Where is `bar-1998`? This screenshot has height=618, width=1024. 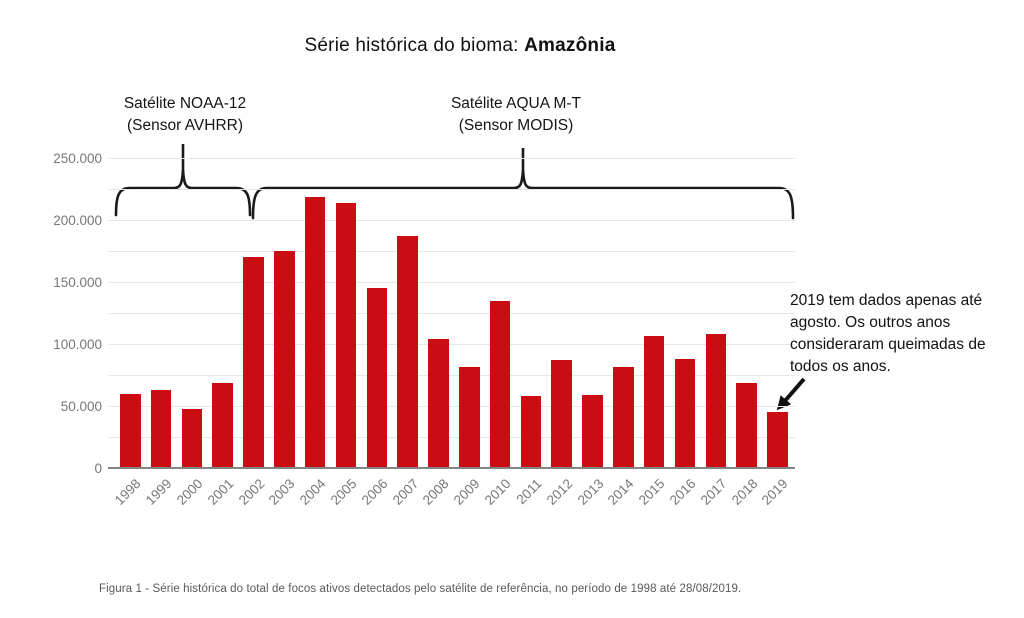 bar-1998 is located at coordinates (130, 430).